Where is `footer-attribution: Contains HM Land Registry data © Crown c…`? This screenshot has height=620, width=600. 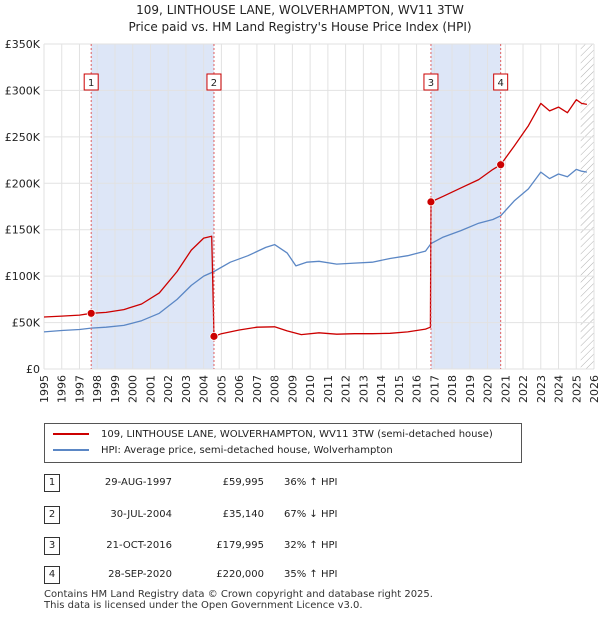 footer-attribution: Contains HM Land Registry data © Crown c… is located at coordinates (238, 600).